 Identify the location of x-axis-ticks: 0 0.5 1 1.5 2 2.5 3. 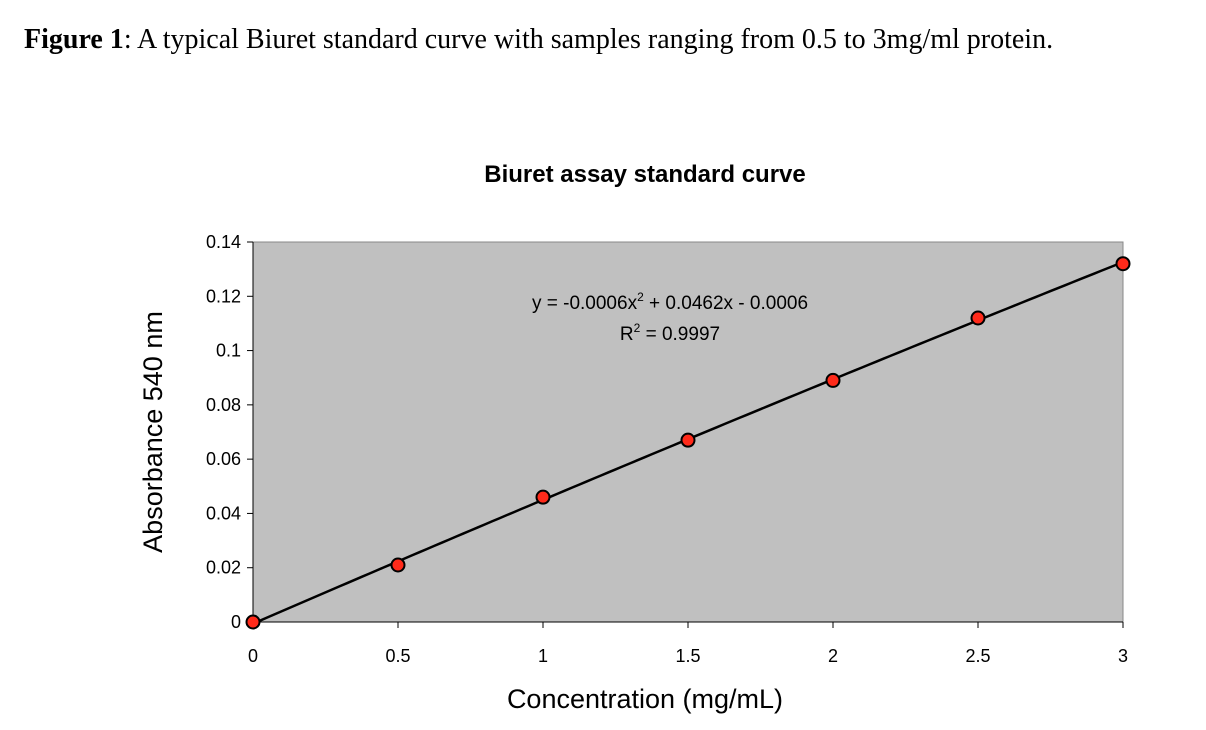
(688, 644).